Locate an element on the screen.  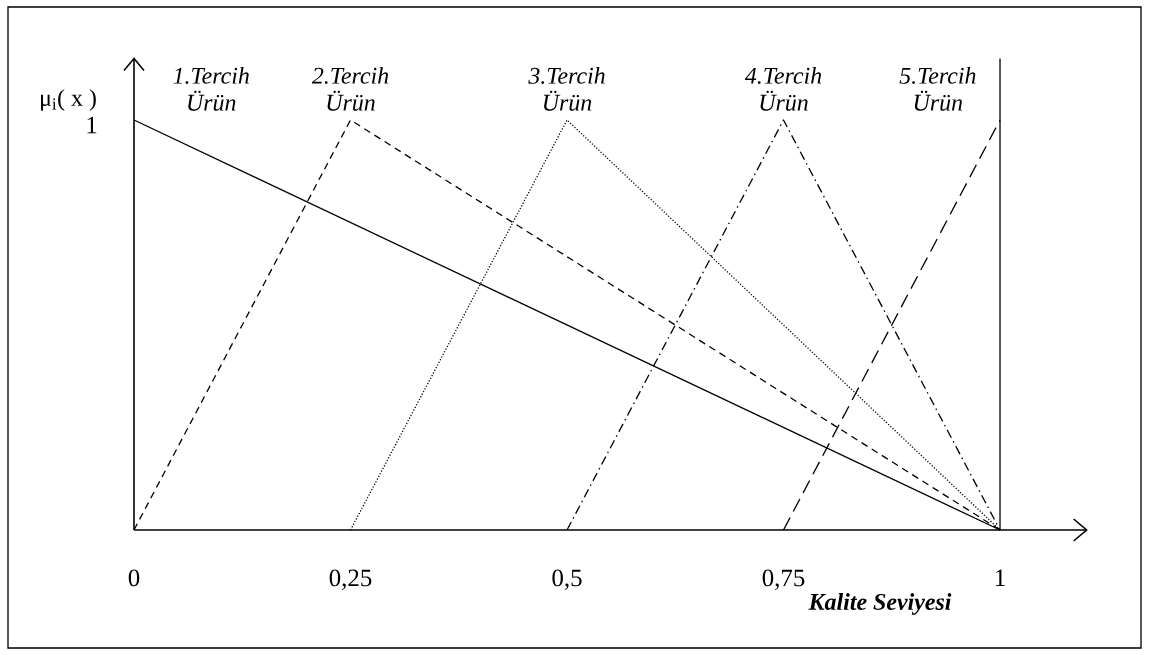
series-label: 1.Tercih Ürün is located at coordinates (211, 89).